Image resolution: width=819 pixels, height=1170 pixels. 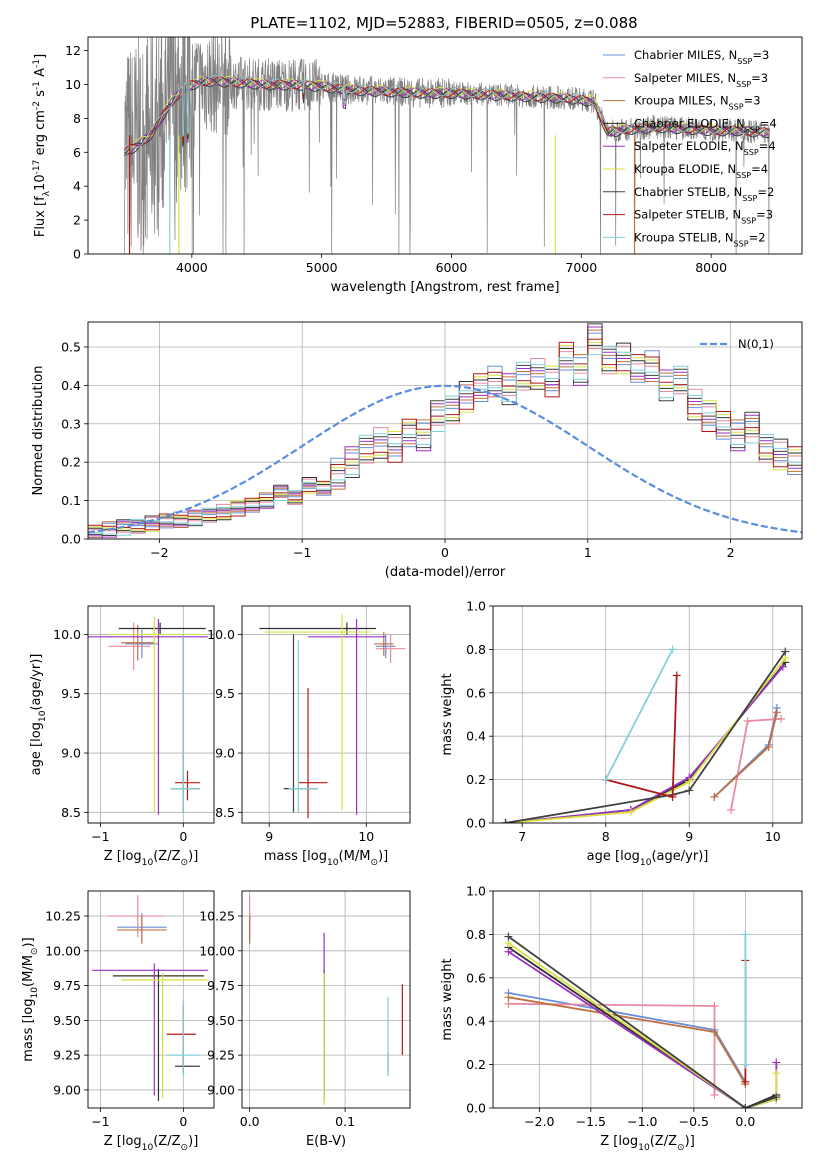 I want to click on label-run: )], so click(x=383, y=856).